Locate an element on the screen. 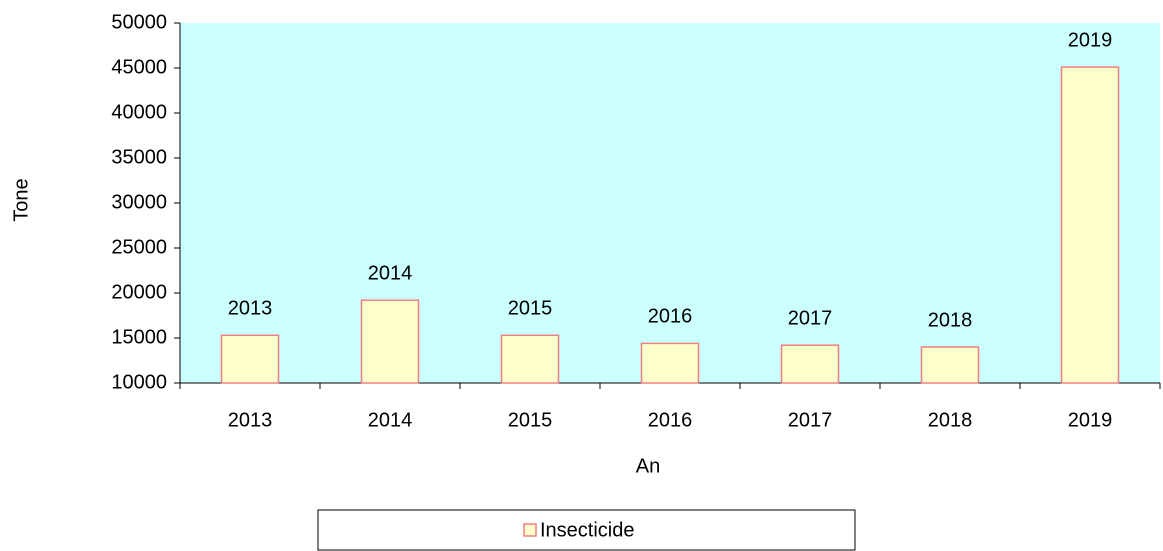  data-label: 2018 is located at coordinates (950, 320).